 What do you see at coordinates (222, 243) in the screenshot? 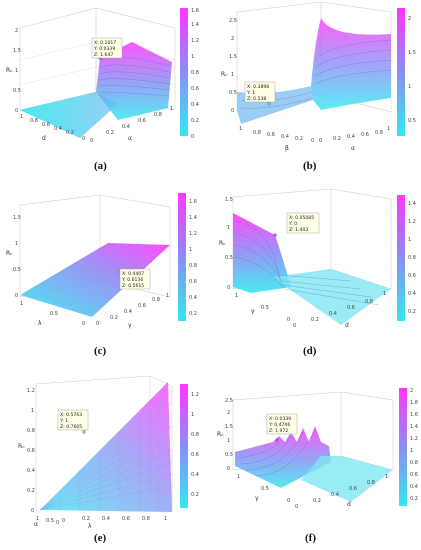
I see `z-axis-label-d: Rₙ` at bounding box center [222, 243].